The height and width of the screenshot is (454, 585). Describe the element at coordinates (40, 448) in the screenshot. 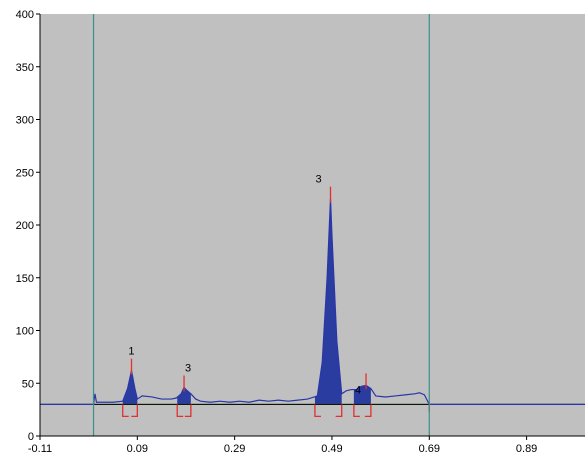

I see `x-tick-label: -0.11` at that location.